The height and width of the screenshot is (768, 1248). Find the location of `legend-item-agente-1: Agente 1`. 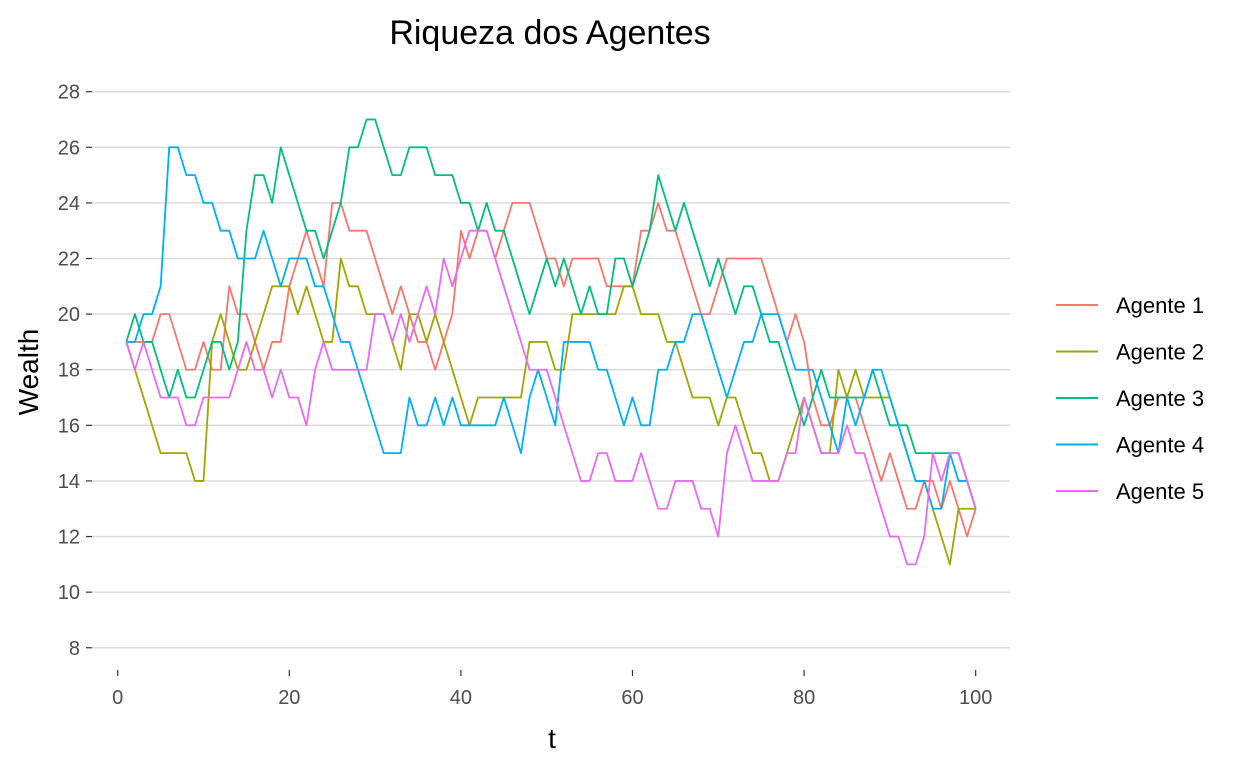

legend-item-agente-1: Agente 1 is located at coordinates (1130, 305).